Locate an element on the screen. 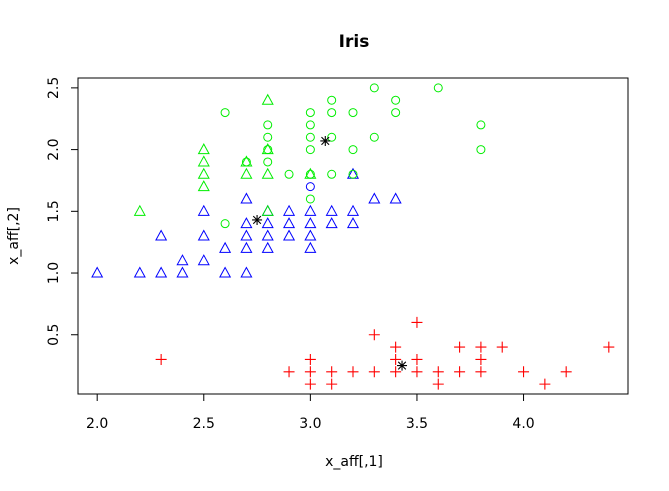 This screenshot has width=669, height=491. x-tick-label: 3.5 is located at coordinates (417, 424).